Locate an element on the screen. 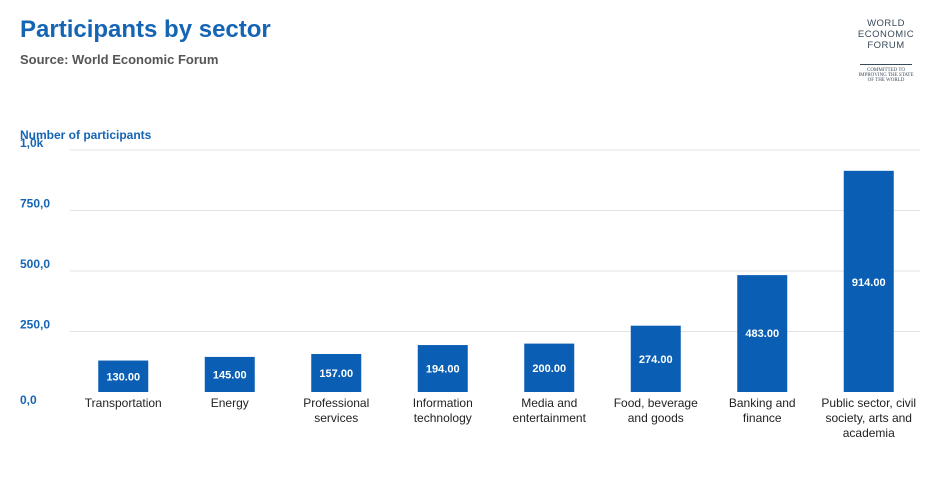 Image resolution: width=940 pixels, height=492 pixels. y-tick-label: 1,0k is located at coordinates (32, 143).